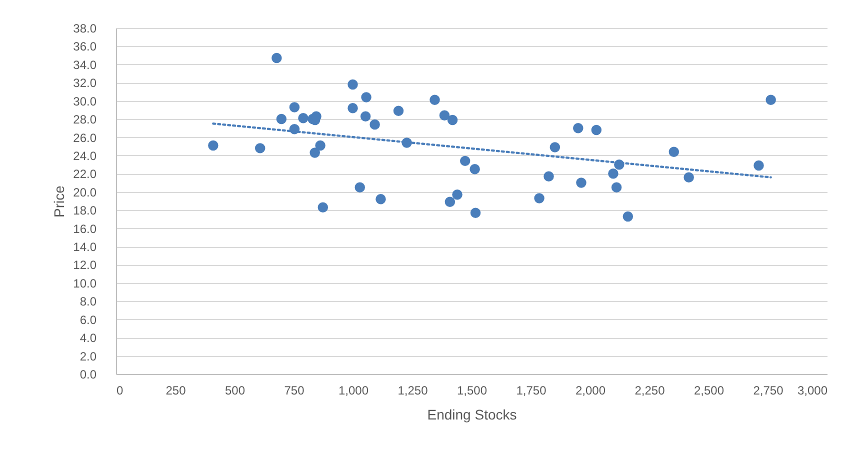  What do you see at coordinates (85, 229) in the screenshot?
I see `y-tick-label: 16.0` at bounding box center [85, 229].